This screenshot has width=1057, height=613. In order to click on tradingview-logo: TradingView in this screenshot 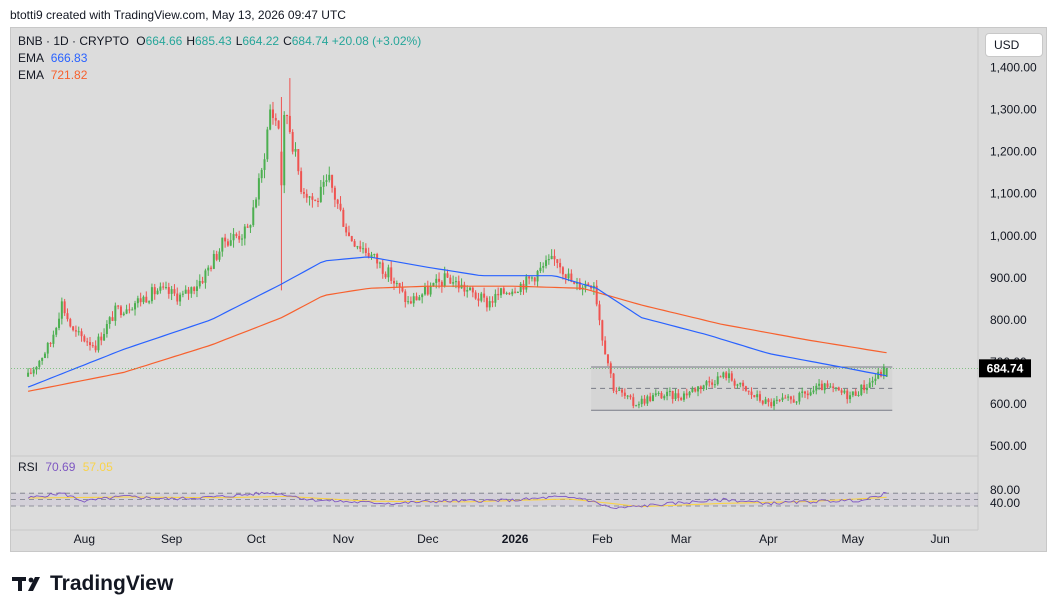, I will do `click(92, 584)`.